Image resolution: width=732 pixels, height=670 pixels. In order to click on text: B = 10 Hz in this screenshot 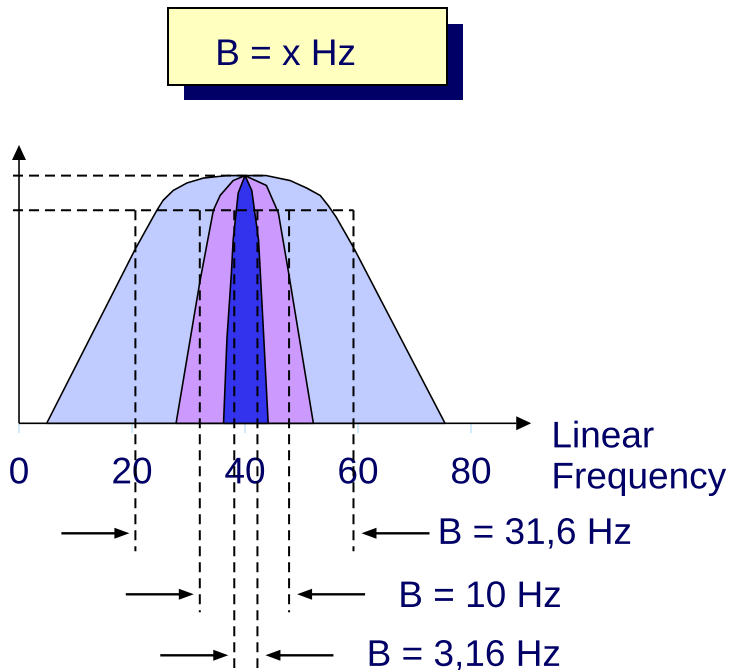, I will do `click(480, 594)`.